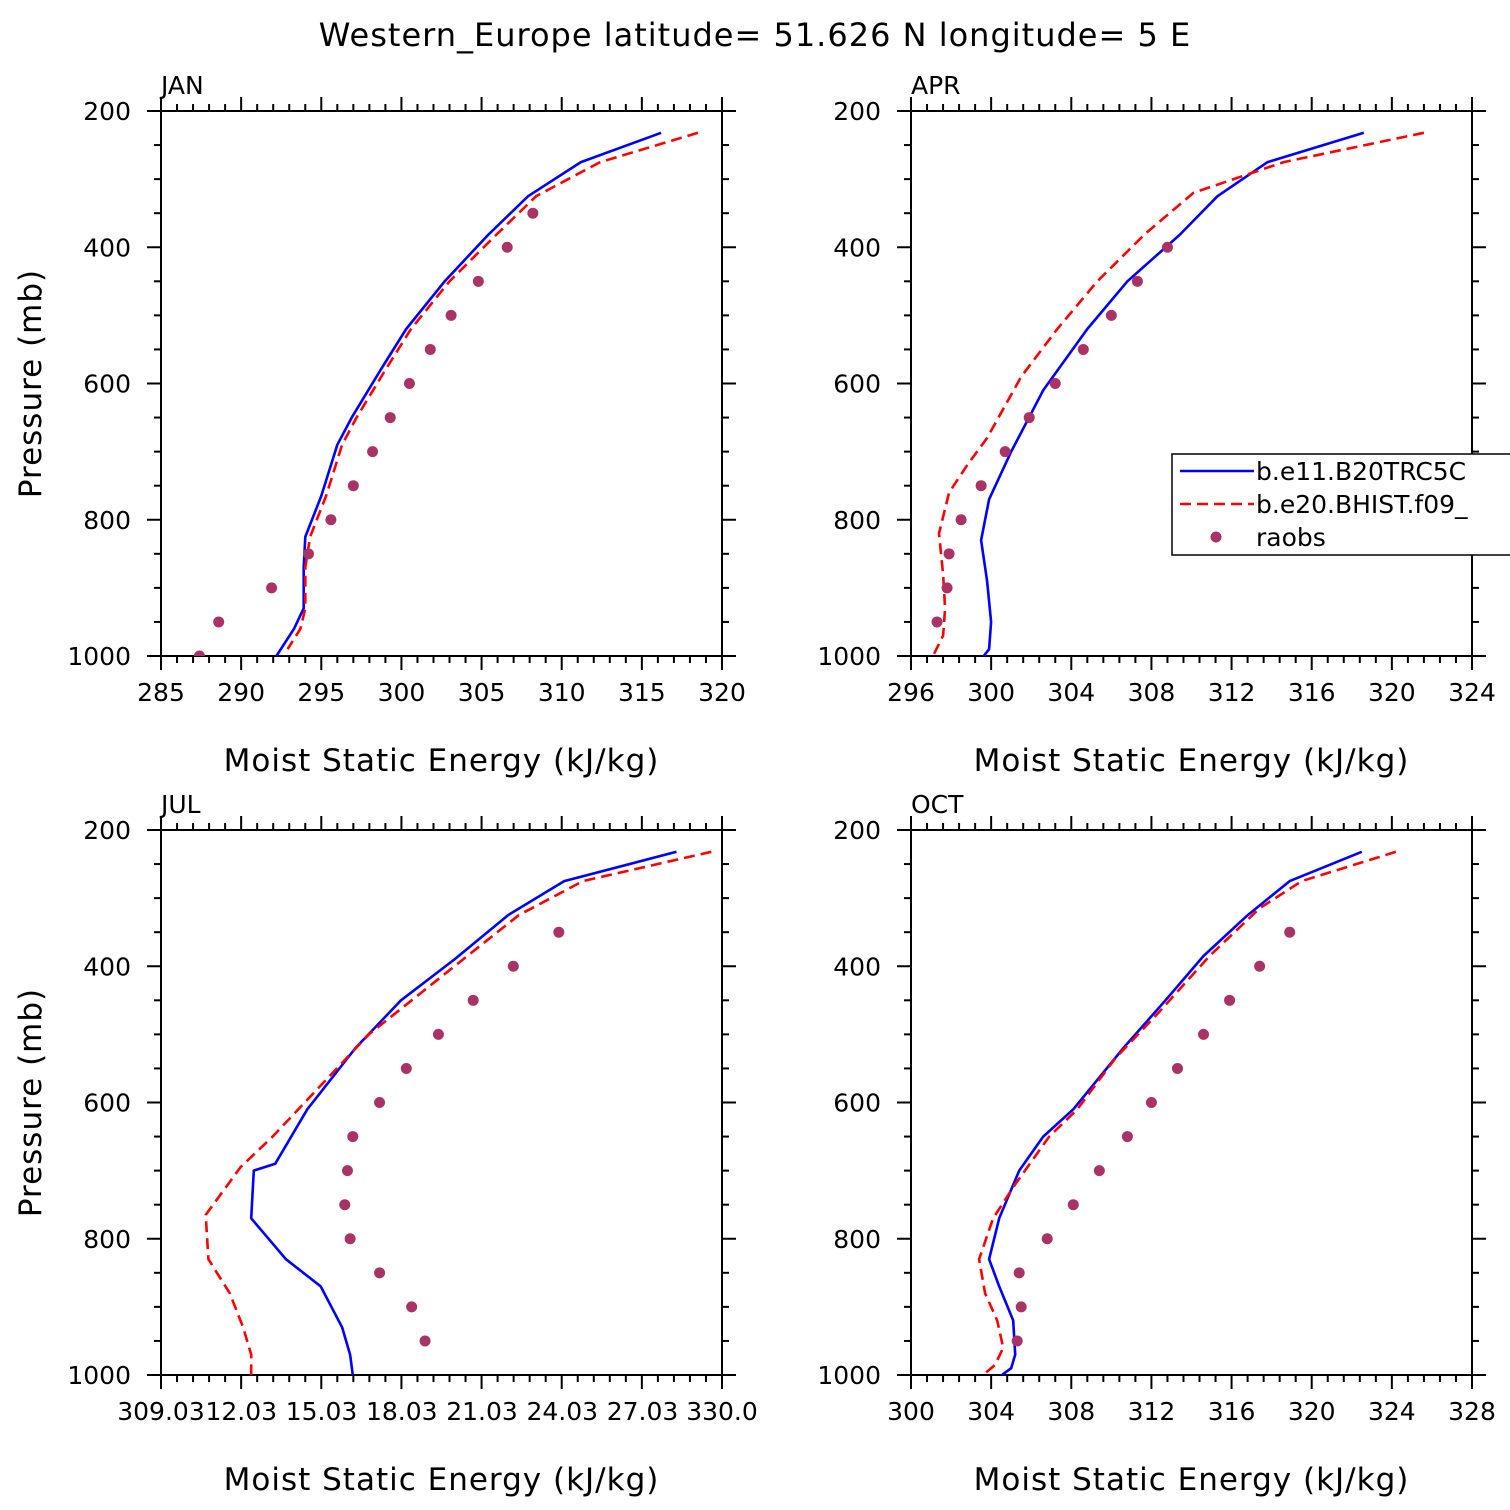 The height and width of the screenshot is (1510, 1510). I want to click on x-tick-label: 315, so click(642, 692).